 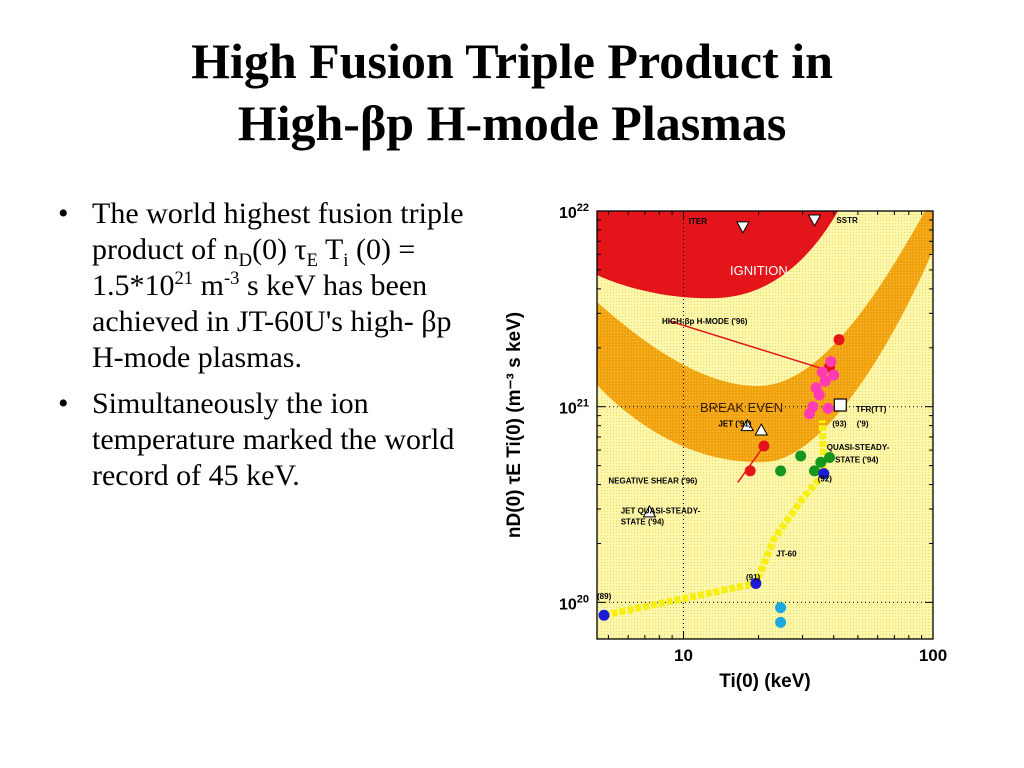 I want to click on bullet-text: (0) = 1.5*10, so click(x=254, y=267).